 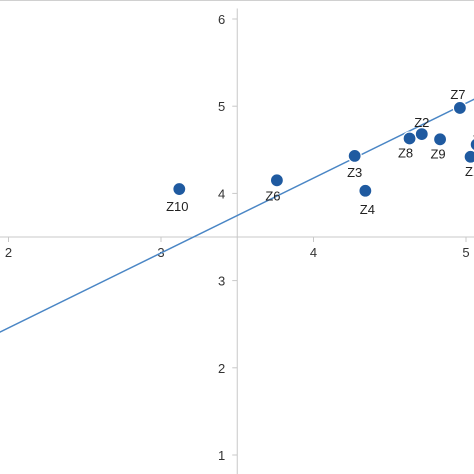 I want to click on data-point-z1, so click(x=468, y=156).